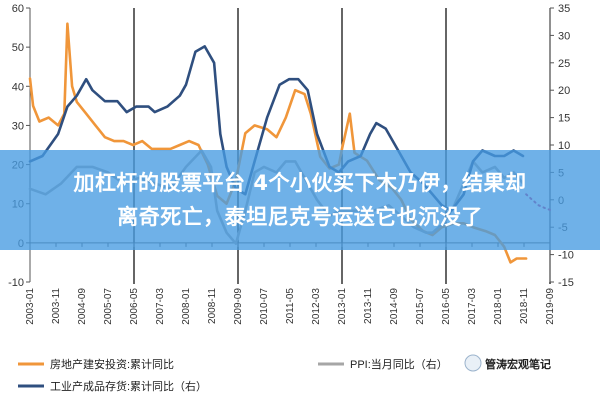  Describe the element at coordinates (566, 256) in the screenshot. I see `right-tick-label: -10` at that location.